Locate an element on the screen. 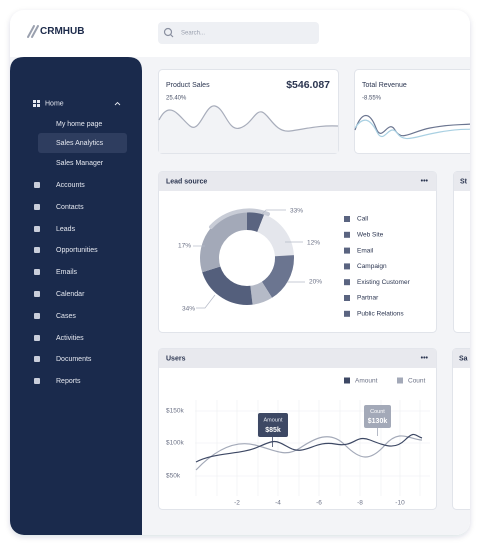  count-line is located at coordinates (309, 453).